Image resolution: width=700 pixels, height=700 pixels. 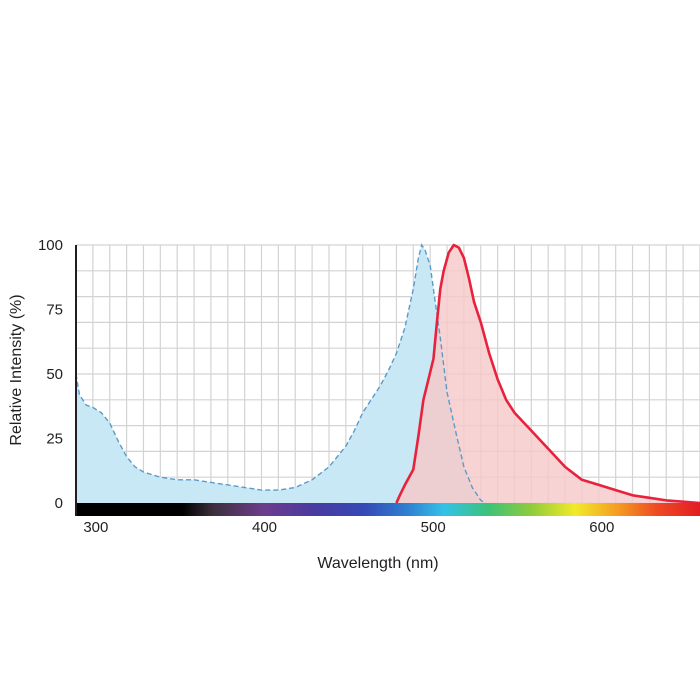 What do you see at coordinates (50, 245) in the screenshot?
I see `y-tick-label: 100` at bounding box center [50, 245].